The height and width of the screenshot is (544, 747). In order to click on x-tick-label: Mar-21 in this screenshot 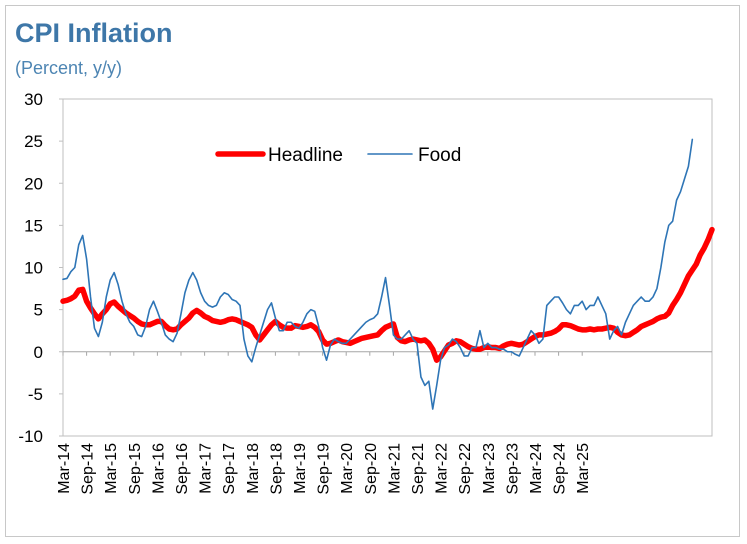, I will do `click(394, 468)`.